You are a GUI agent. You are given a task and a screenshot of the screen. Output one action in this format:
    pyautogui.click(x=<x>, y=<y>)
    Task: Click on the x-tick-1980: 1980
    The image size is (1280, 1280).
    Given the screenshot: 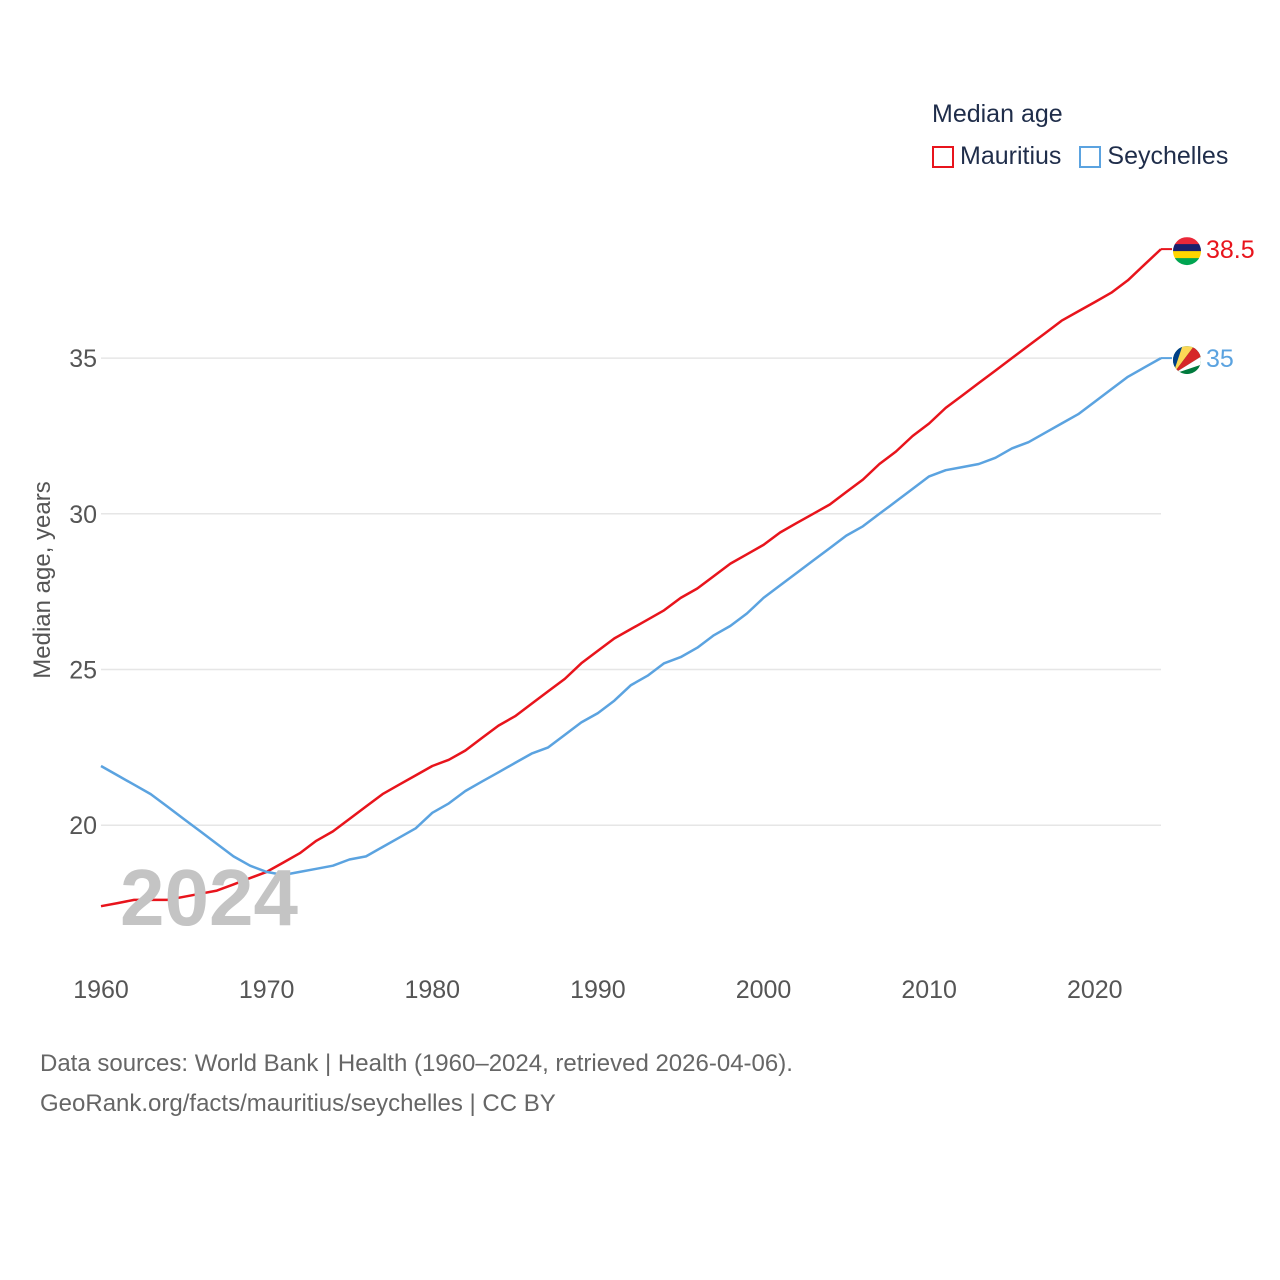 What is the action you would take?
    pyautogui.click(x=432, y=990)
    